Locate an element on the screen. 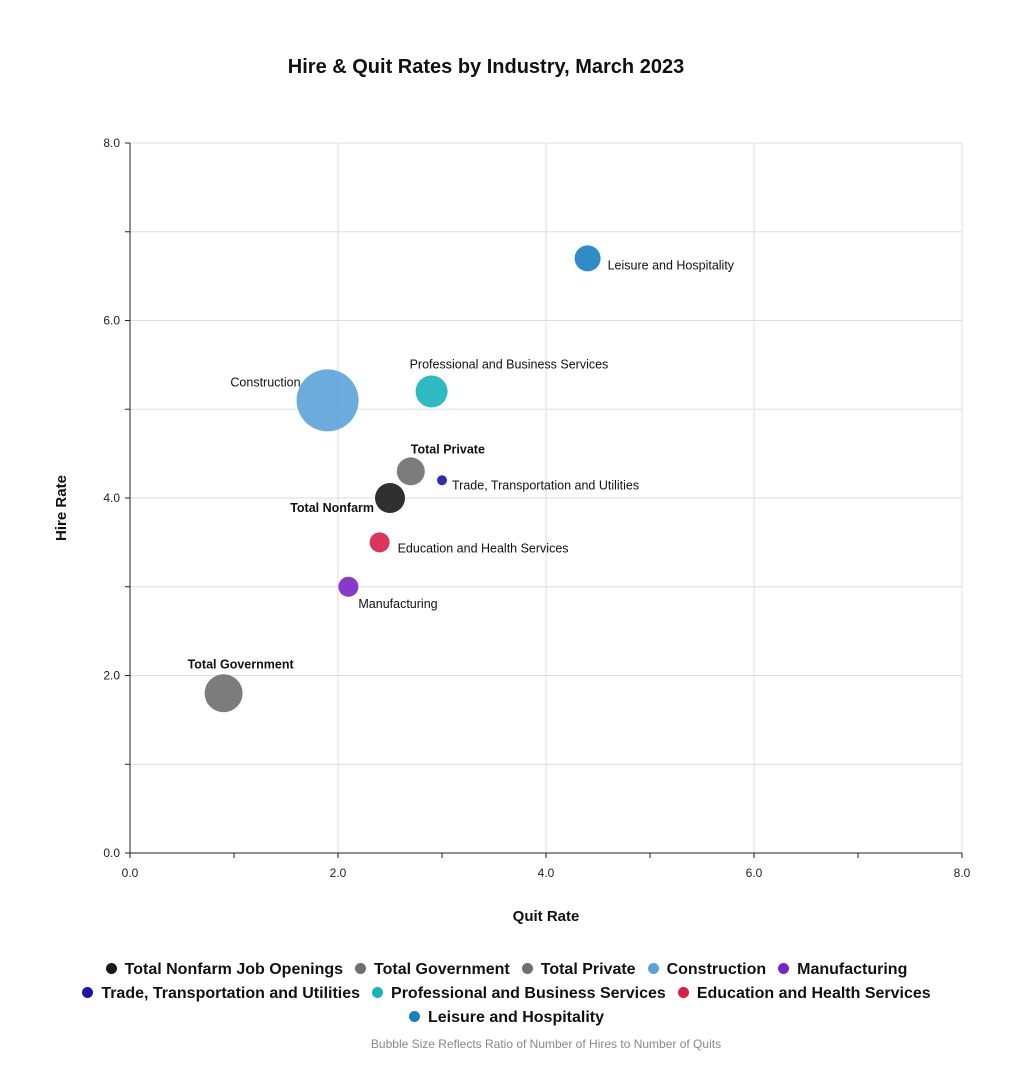  bubble-label: Construction is located at coordinates (265, 382).